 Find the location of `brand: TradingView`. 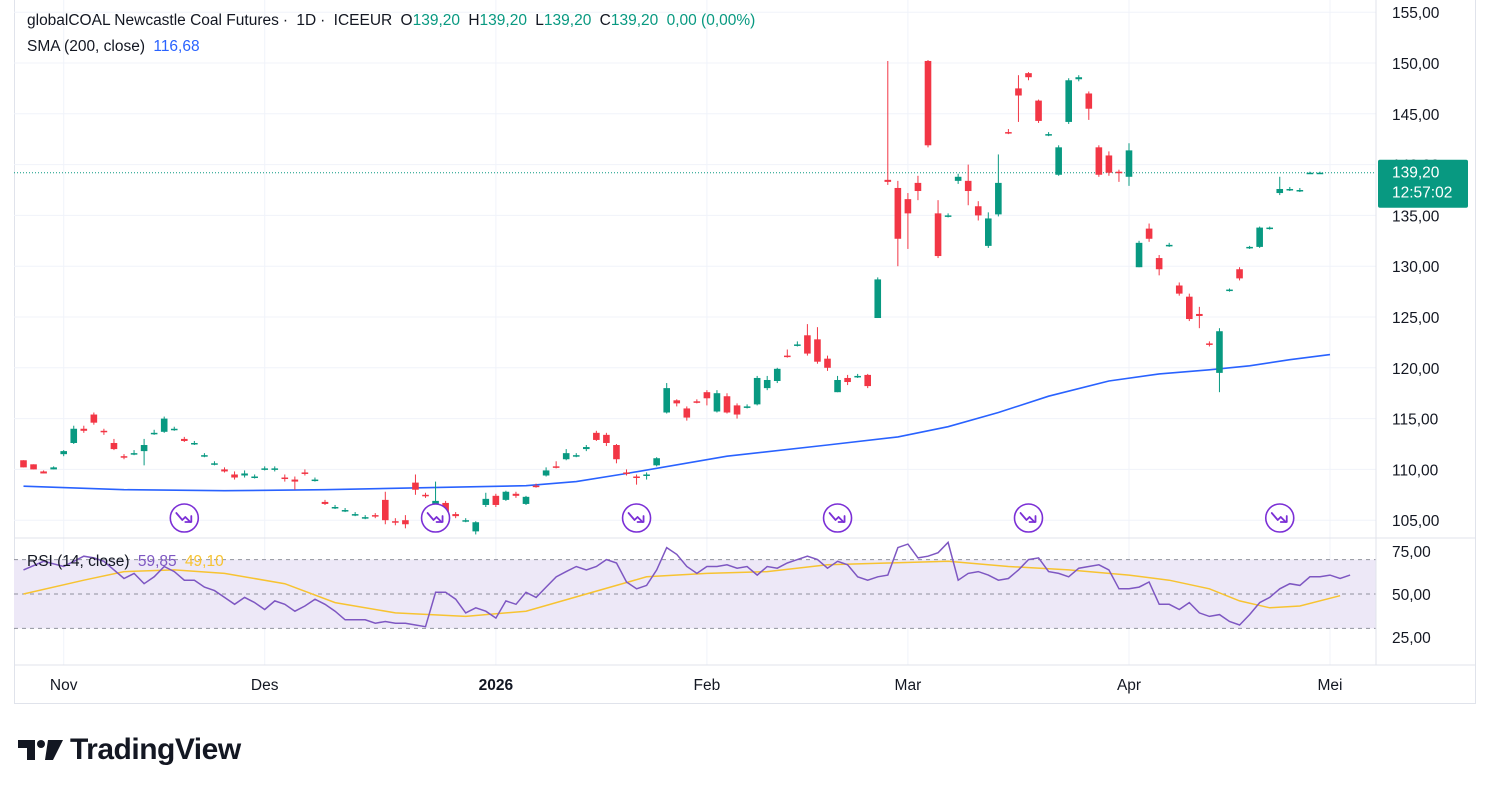

brand: TradingView is located at coordinates (129, 750).